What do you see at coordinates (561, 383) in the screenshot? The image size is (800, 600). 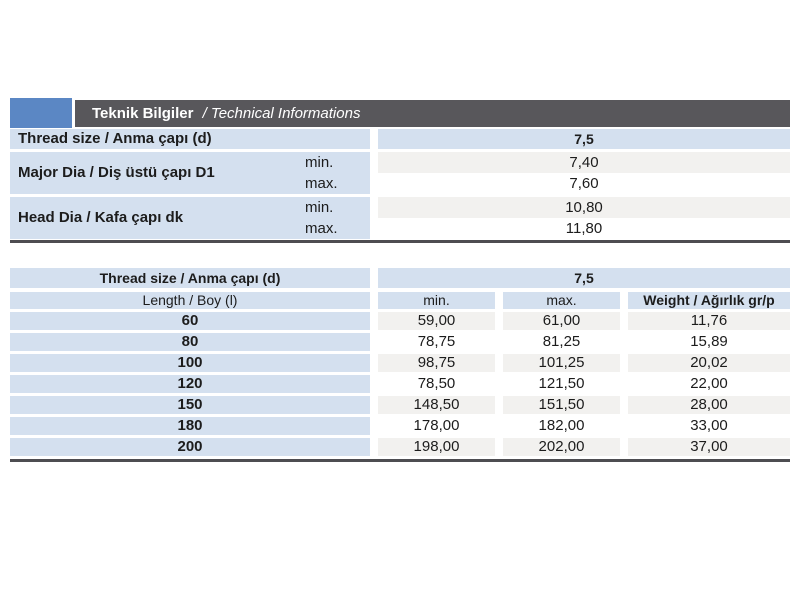 I see `max-cell: 121,50` at bounding box center [561, 383].